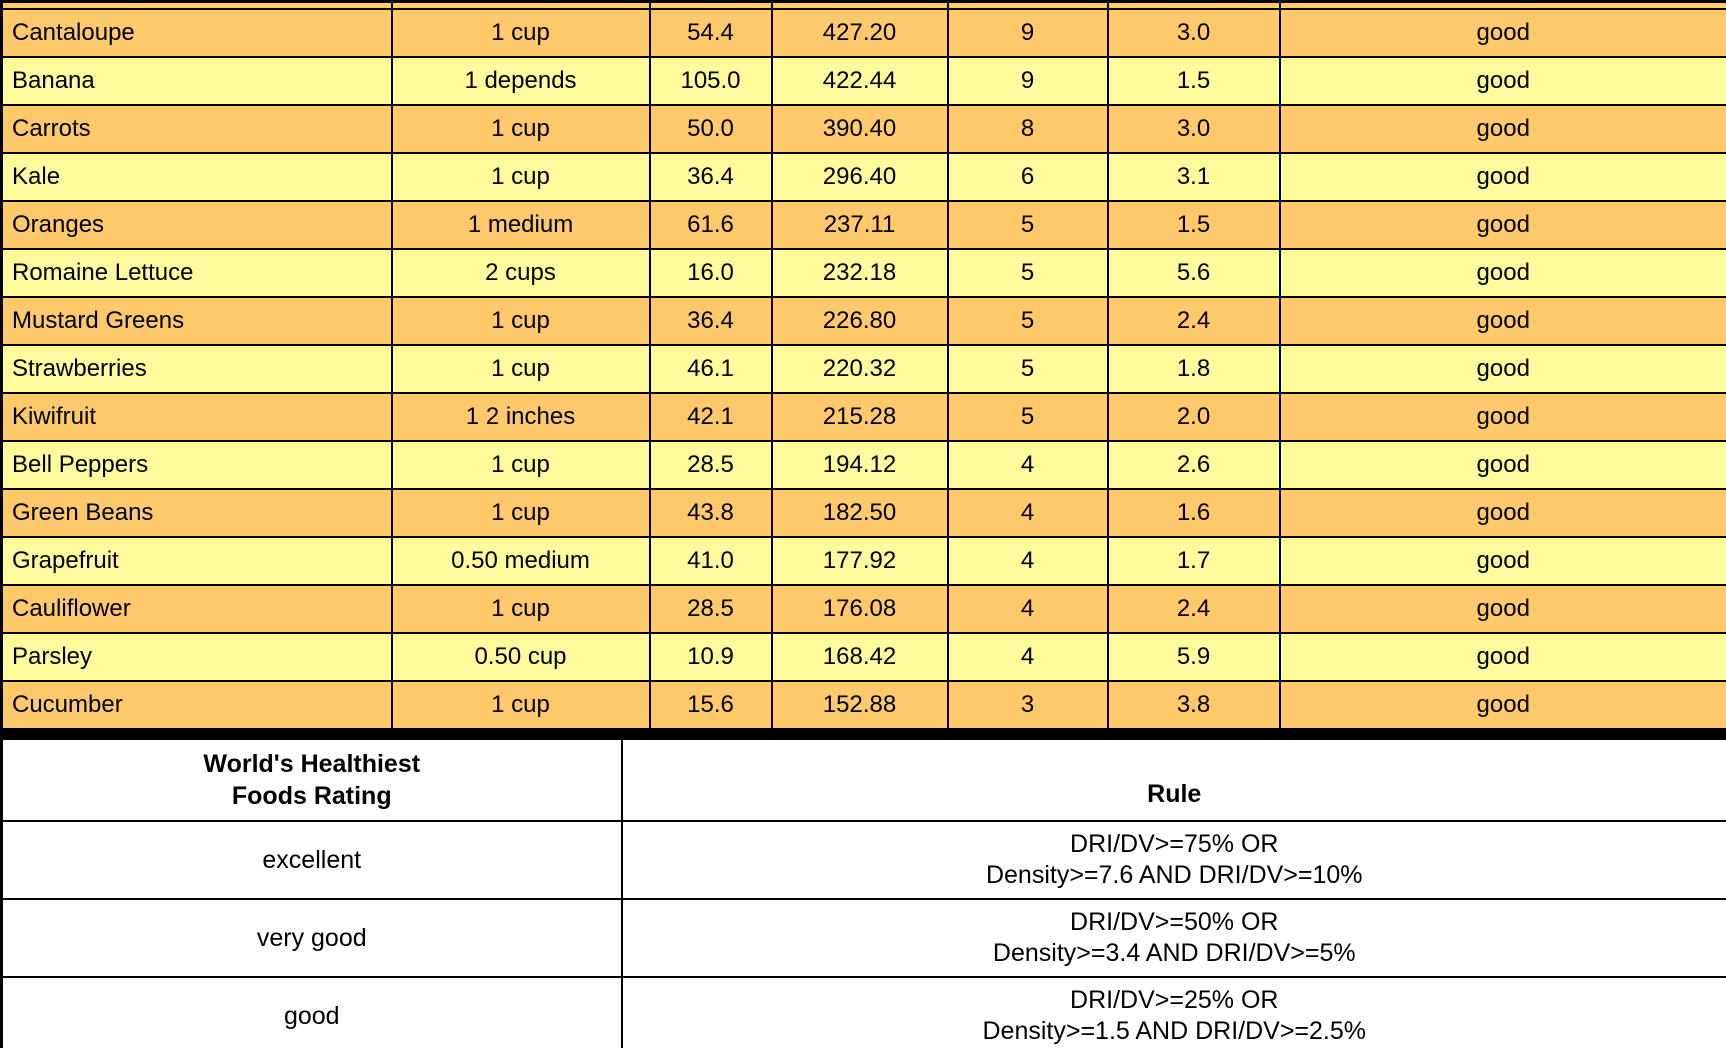 The height and width of the screenshot is (1048, 1726). I want to click on food-name-cell: Bell Peppers, so click(196, 465).